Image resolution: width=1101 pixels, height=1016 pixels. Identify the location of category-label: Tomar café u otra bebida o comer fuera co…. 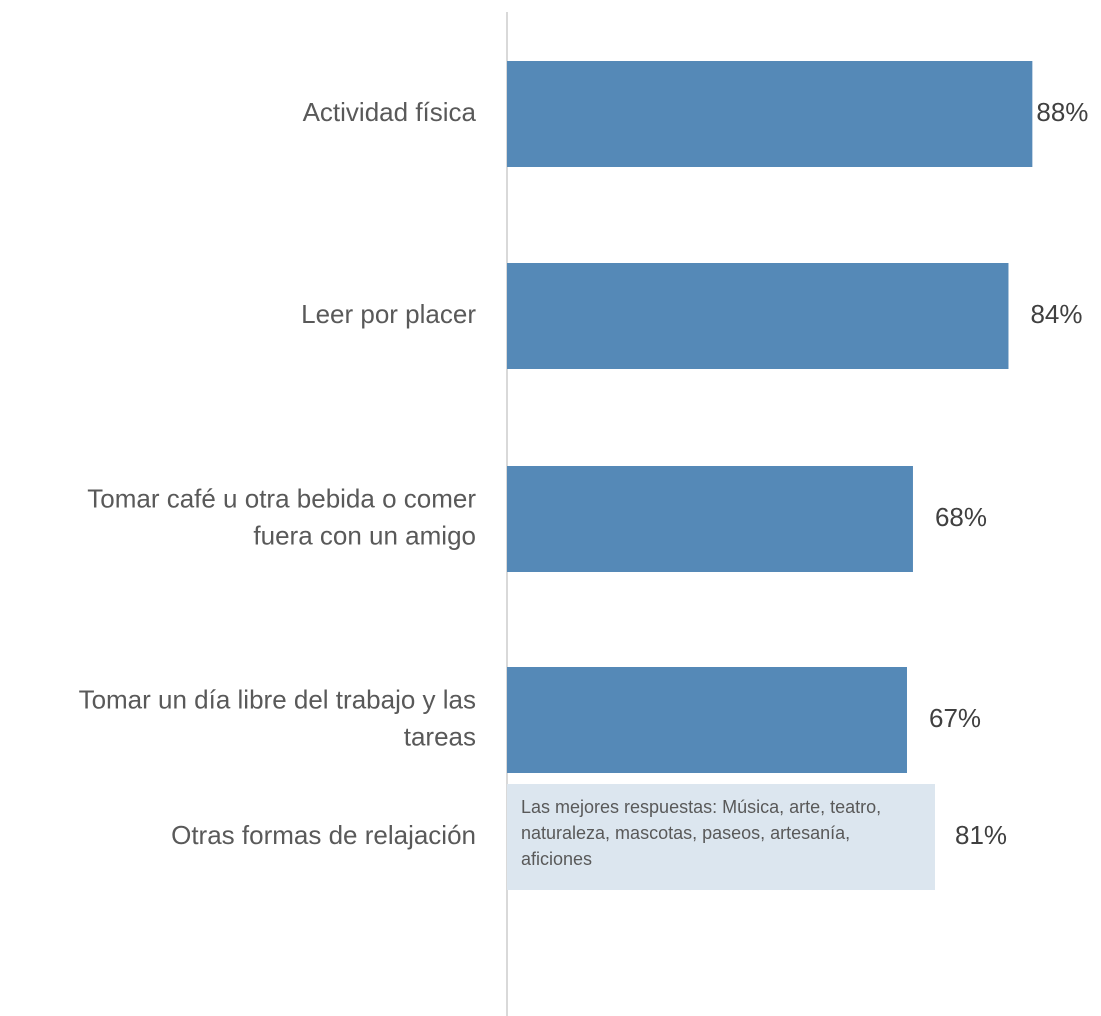
(281, 516).